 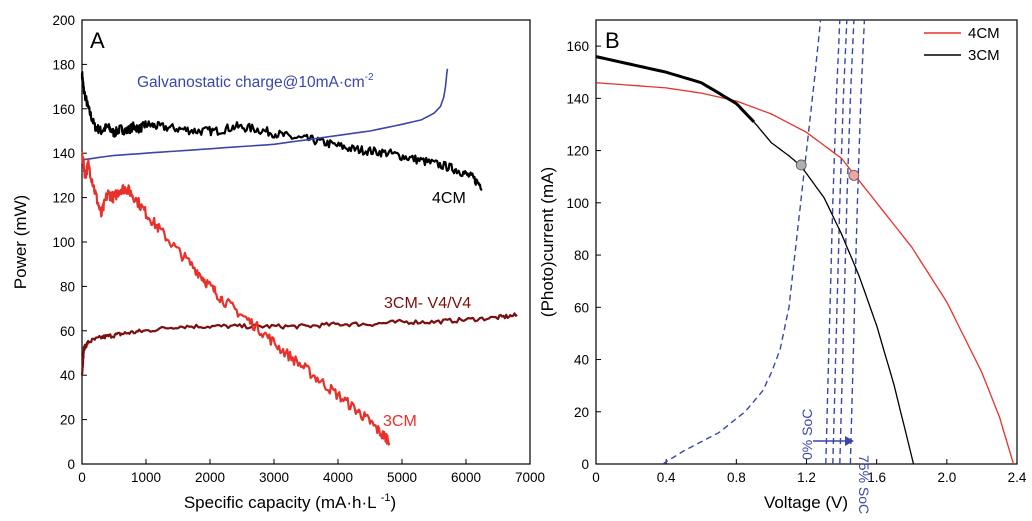 I want to click on panel-b-xtick-label: 0.8, so click(x=736, y=477).